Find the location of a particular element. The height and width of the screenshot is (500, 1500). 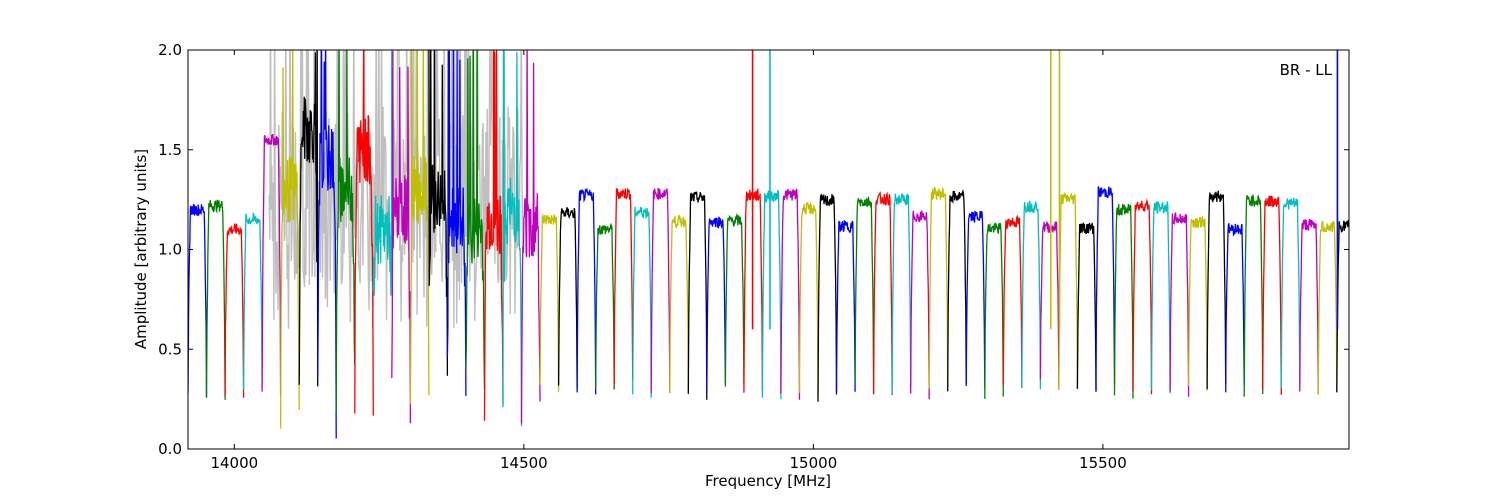

x-tick-label: 14000 is located at coordinates (234, 463).